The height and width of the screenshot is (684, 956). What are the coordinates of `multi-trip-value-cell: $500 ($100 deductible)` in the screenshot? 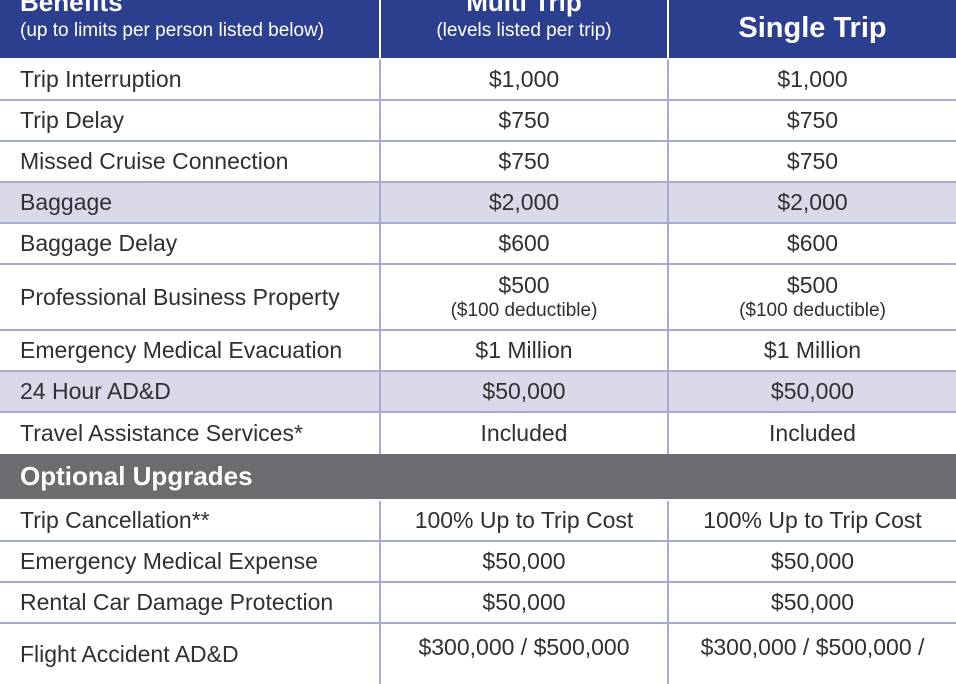 It's located at (525, 297).